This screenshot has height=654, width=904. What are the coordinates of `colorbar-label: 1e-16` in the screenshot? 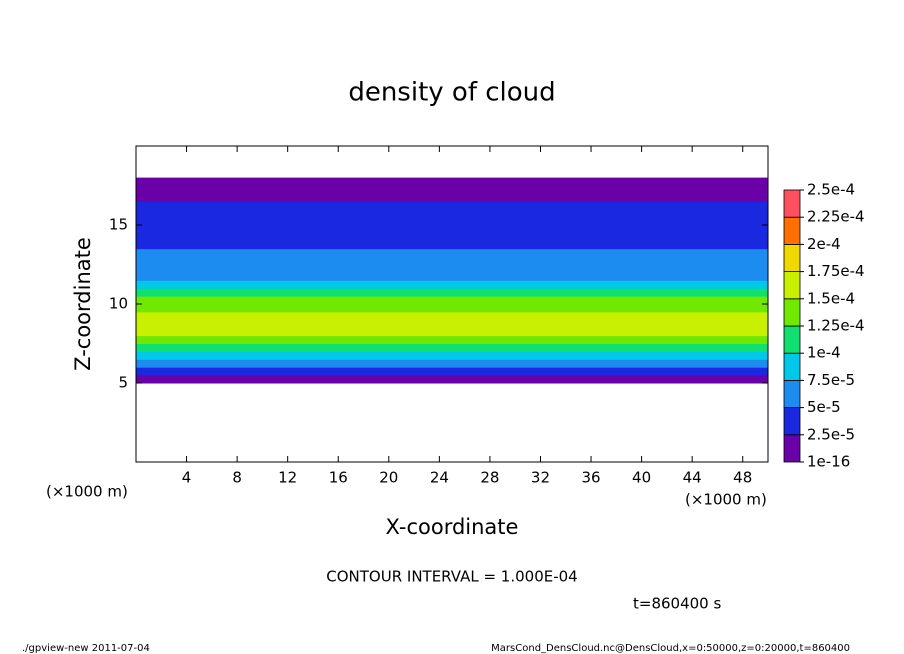 It's located at (828, 462).